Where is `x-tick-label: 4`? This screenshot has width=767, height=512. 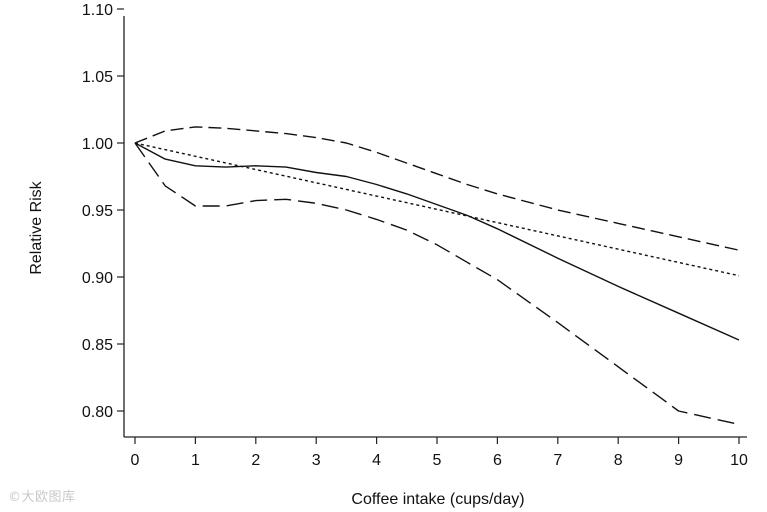
x-tick-label: 4 is located at coordinates (376, 460).